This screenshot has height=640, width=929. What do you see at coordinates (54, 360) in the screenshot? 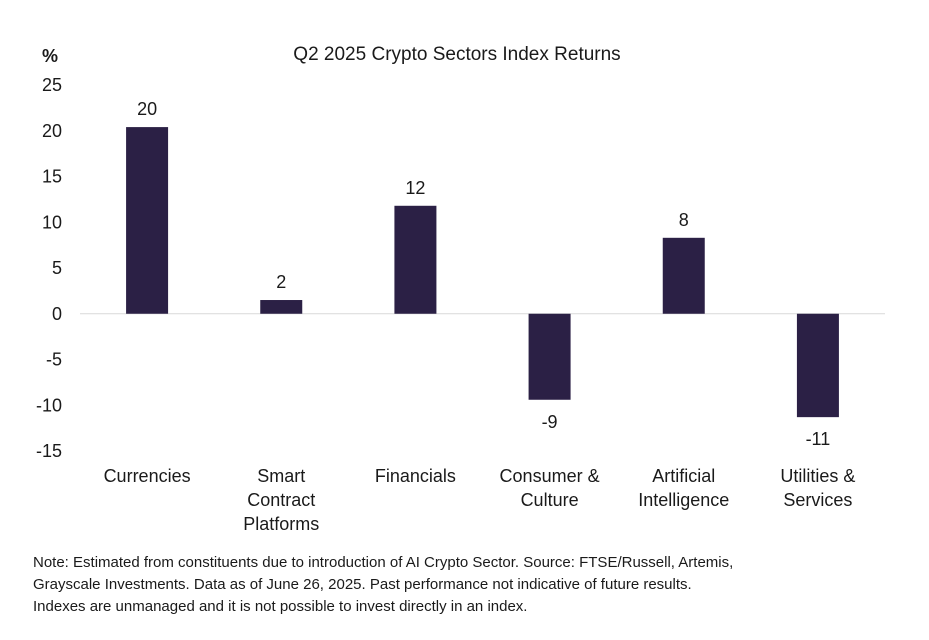
I see `y-tick-label: -5` at bounding box center [54, 360].